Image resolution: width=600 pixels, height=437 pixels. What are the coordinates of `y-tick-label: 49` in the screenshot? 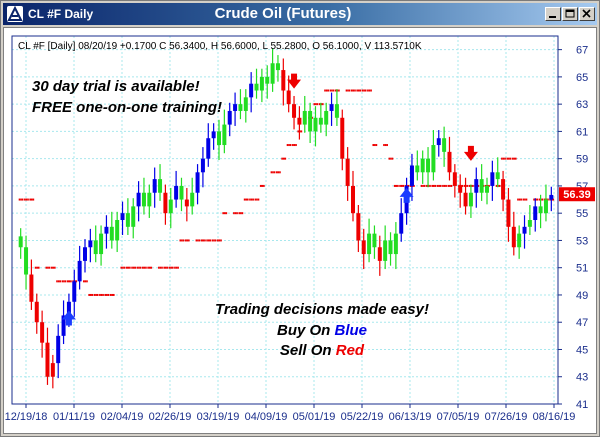 It's located at (582, 296).